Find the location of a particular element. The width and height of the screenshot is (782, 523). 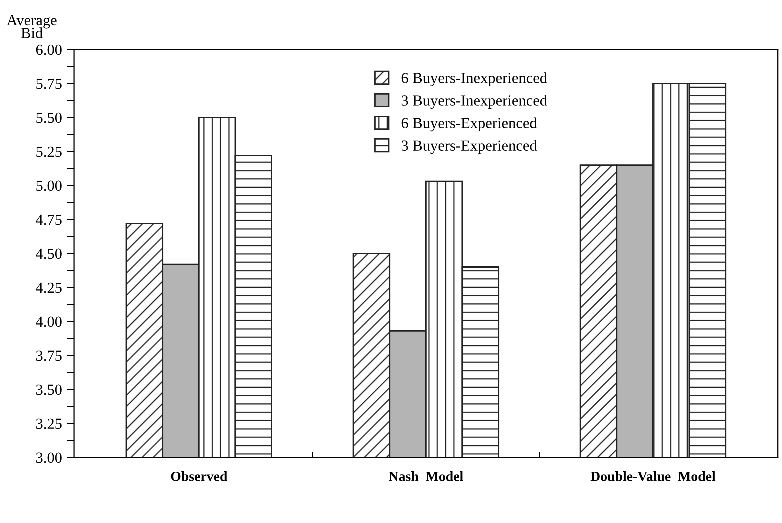

y-tick-label: 4.50 is located at coordinates (49, 254).